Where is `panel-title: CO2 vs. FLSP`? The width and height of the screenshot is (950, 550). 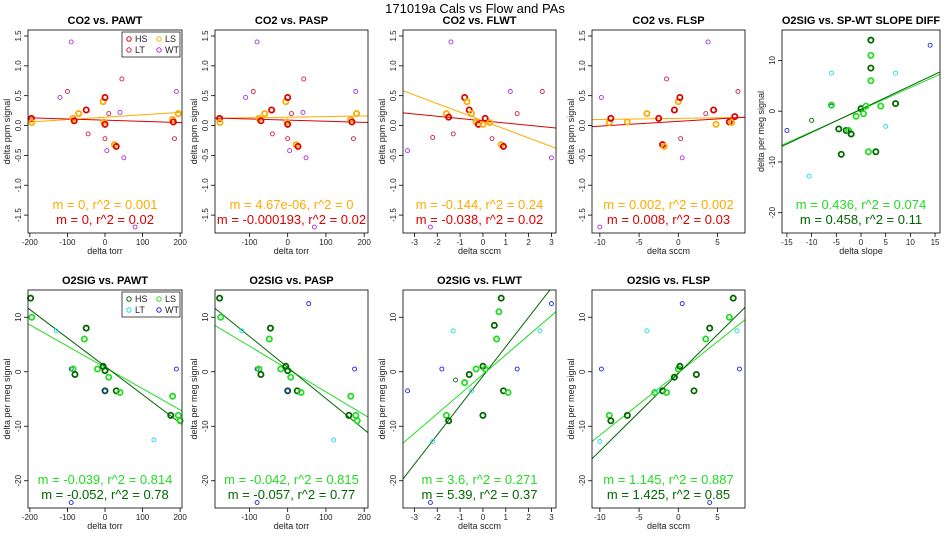 panel-title: CO2 vs. FLSP is located at coordinates (668, 21).